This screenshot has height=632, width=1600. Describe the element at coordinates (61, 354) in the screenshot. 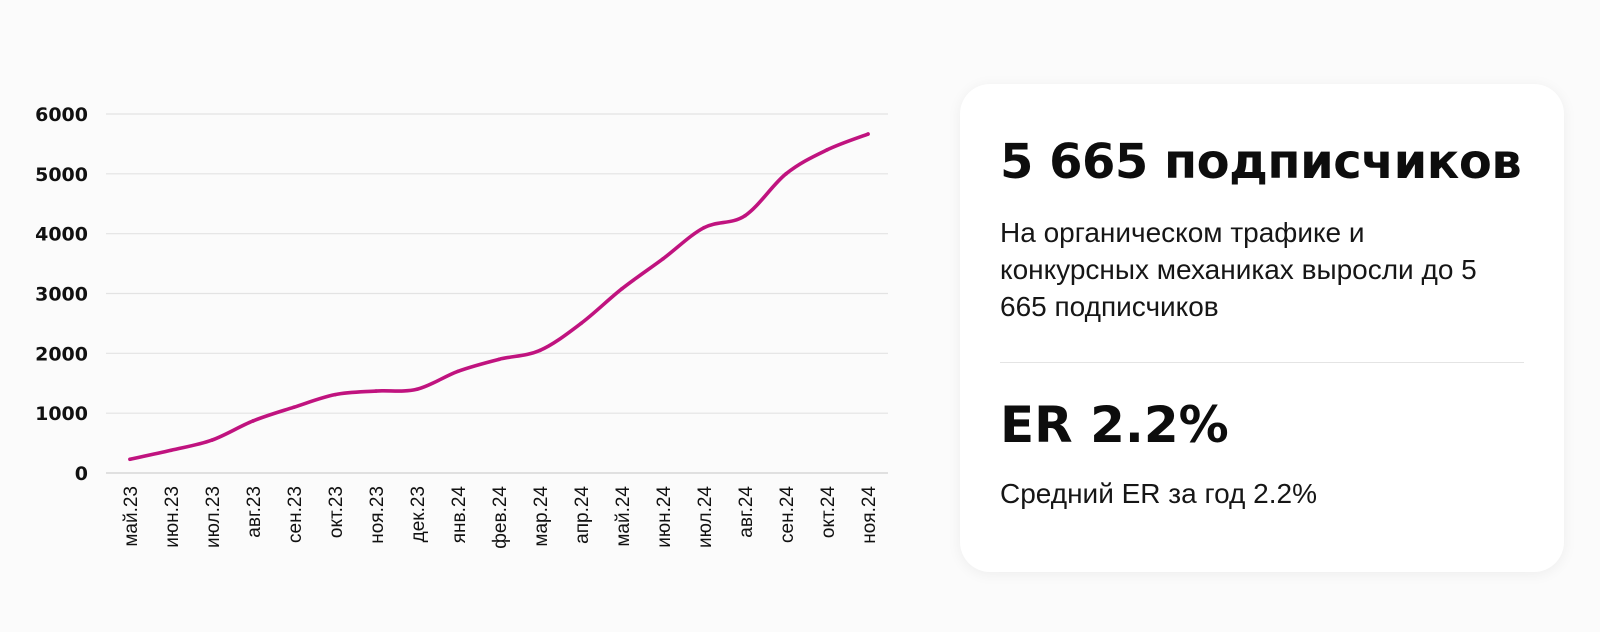

I see `y-tick-label: 2000` at that location.